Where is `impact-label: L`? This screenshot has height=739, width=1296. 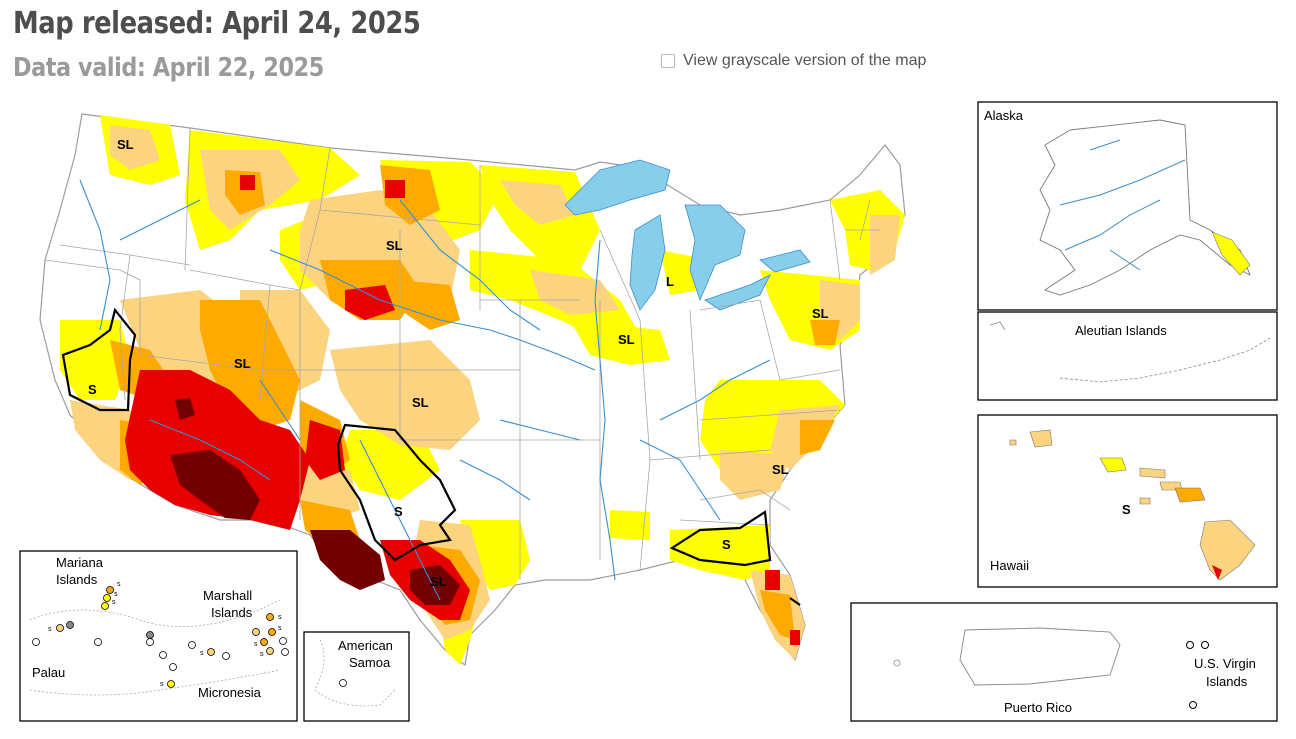 impact-label: L is located at coordinates (670, 281).